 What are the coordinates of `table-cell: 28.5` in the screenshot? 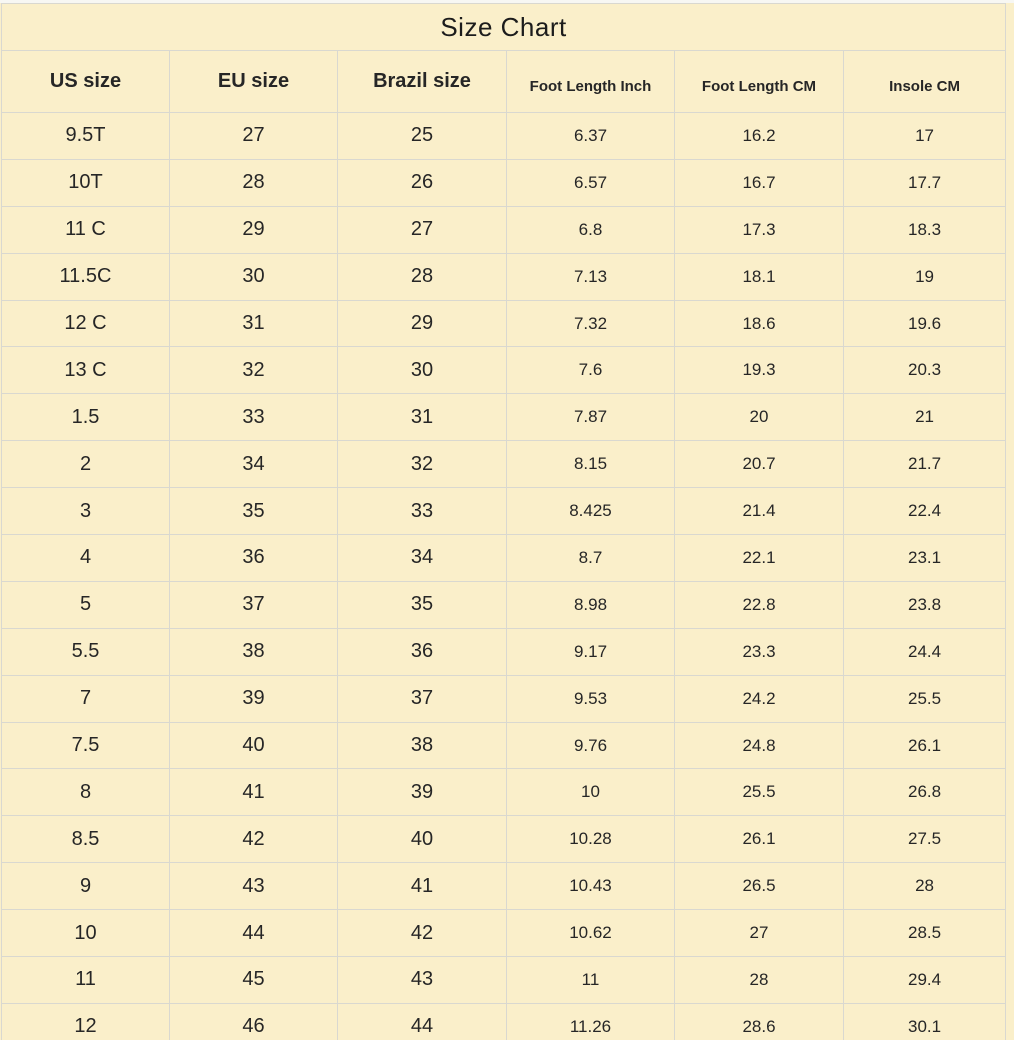 It's located at (924, 933).